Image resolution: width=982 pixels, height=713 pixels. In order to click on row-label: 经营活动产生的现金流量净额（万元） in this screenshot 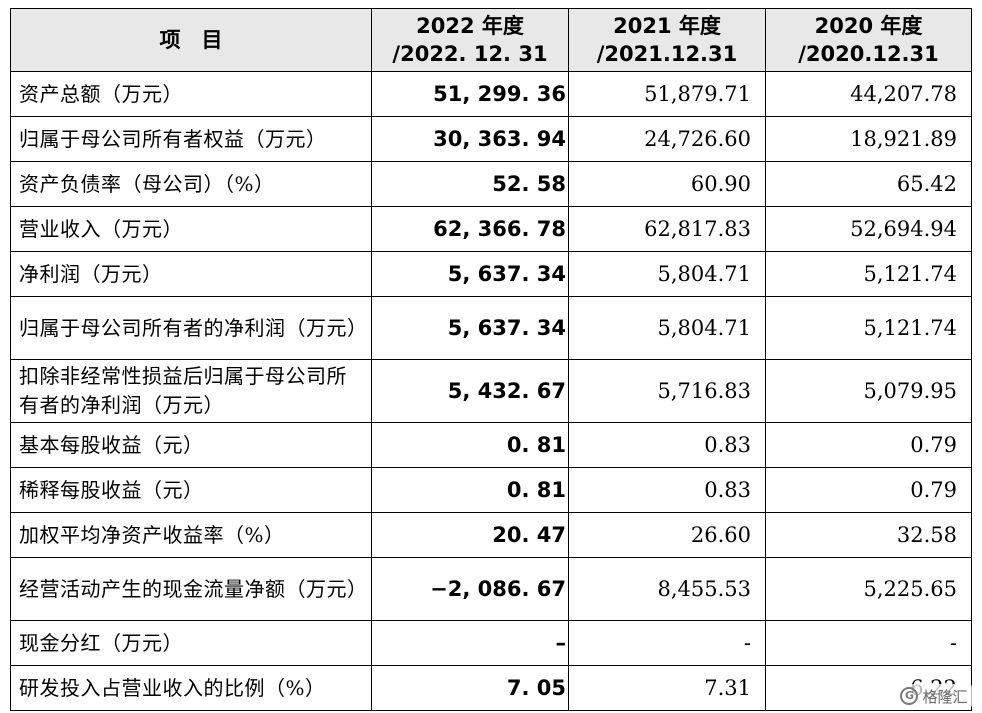, I will do `click(191, 589)`.